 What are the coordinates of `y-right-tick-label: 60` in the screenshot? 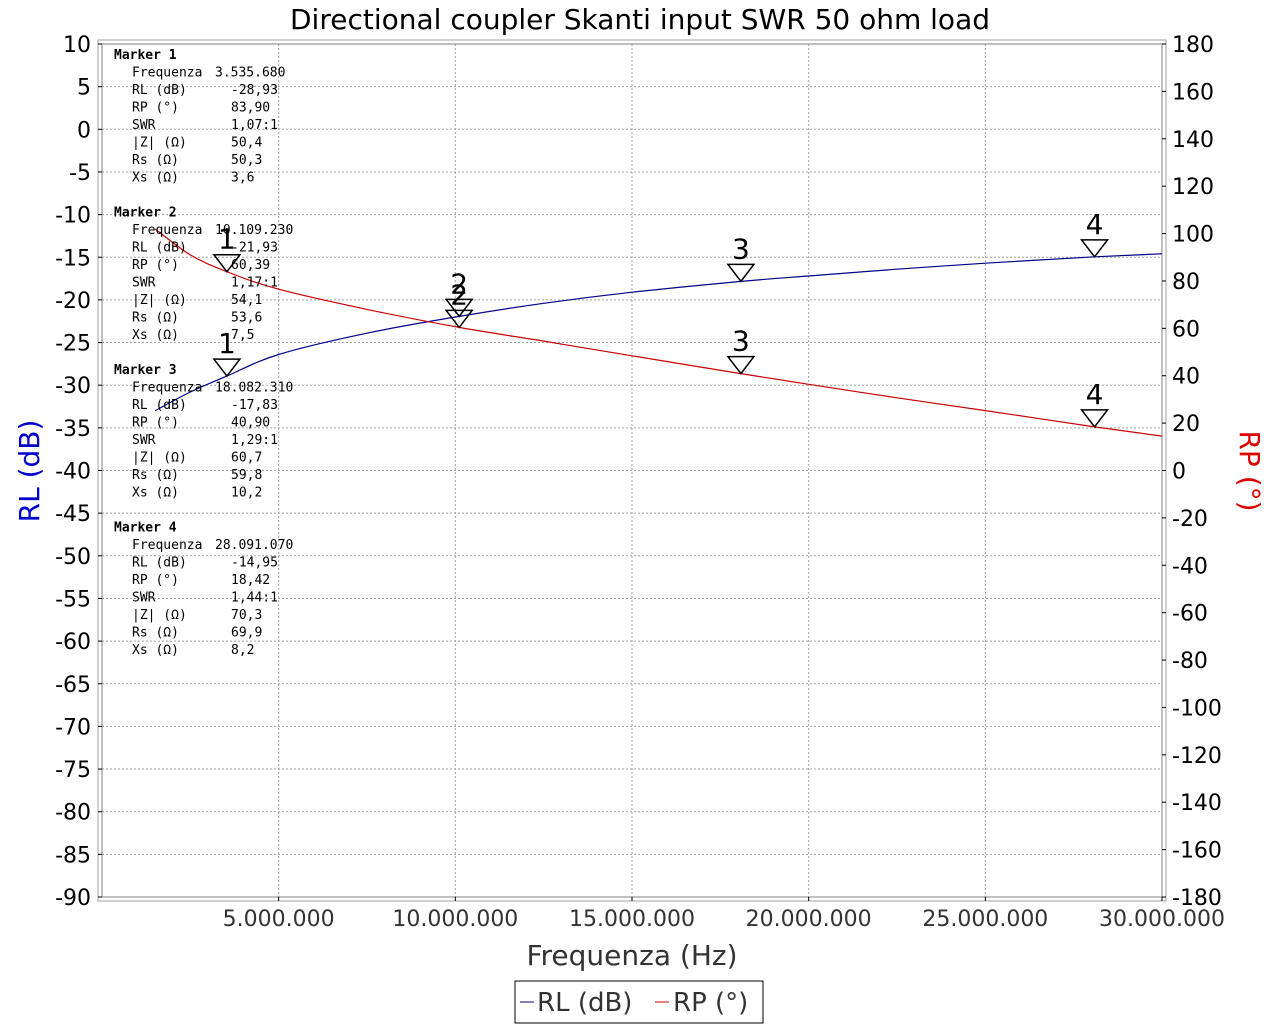 It's located at (1186, 329).